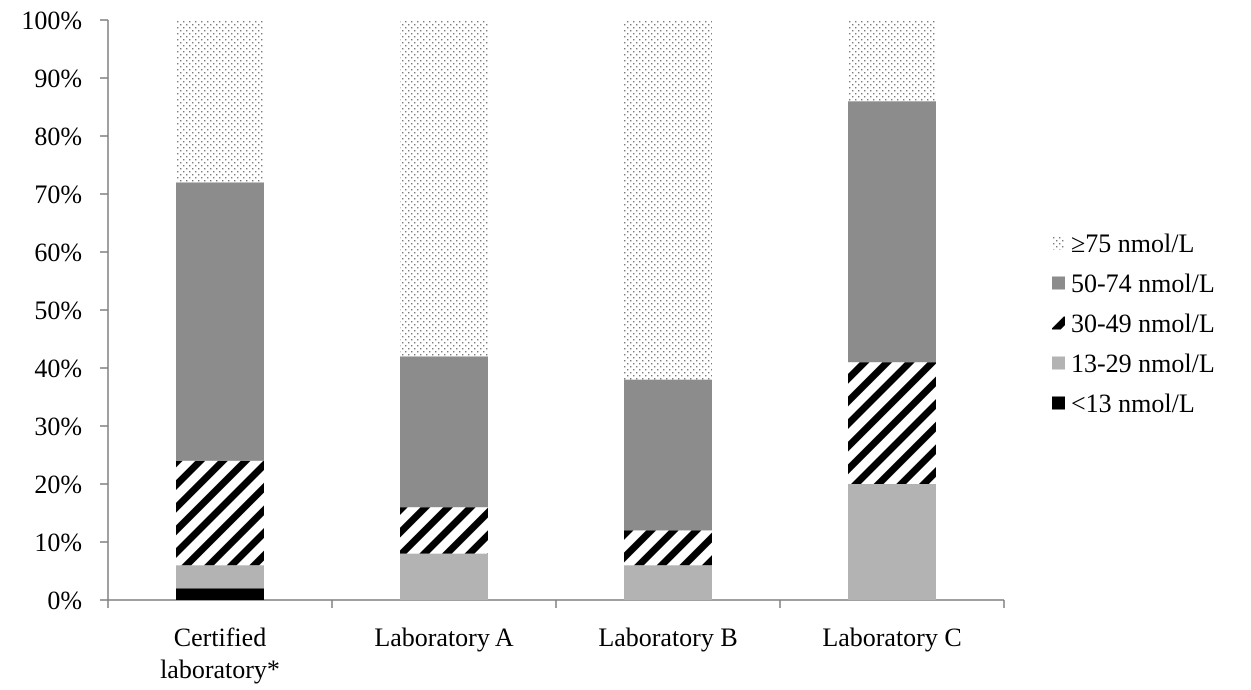 This screenshot has height=690, width=1251. I want to click on y-tick-label: 50%, so click(58, 310).